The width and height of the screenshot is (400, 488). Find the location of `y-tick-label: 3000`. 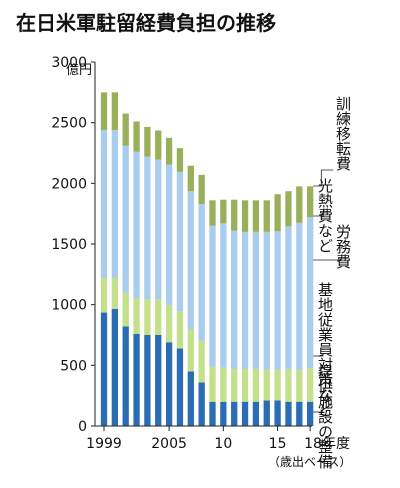

y-tick-label: 3000 is located at coordinates (69, 63).